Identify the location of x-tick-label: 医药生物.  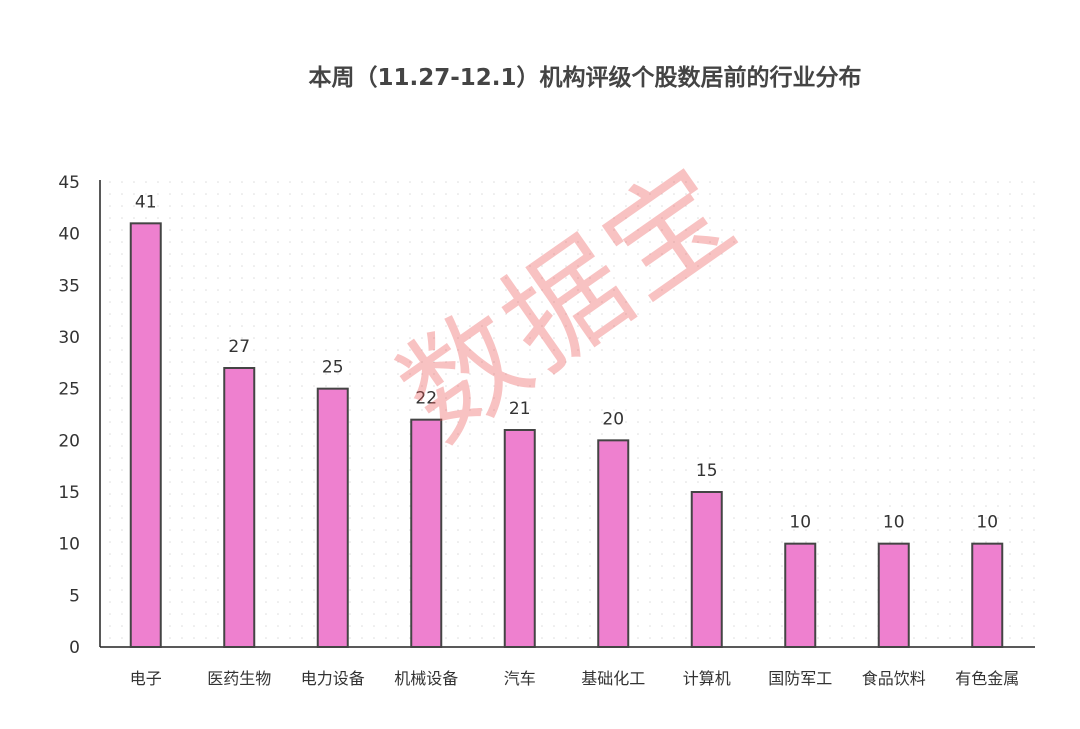
(239, 678).